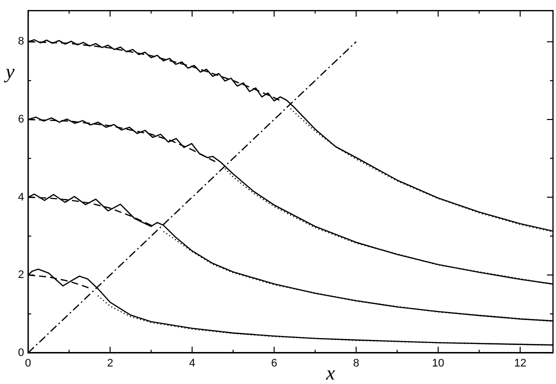  Describe the element at coordinates (520, 363) in the screenshot. I see `x-tick-label: 12` at that location.